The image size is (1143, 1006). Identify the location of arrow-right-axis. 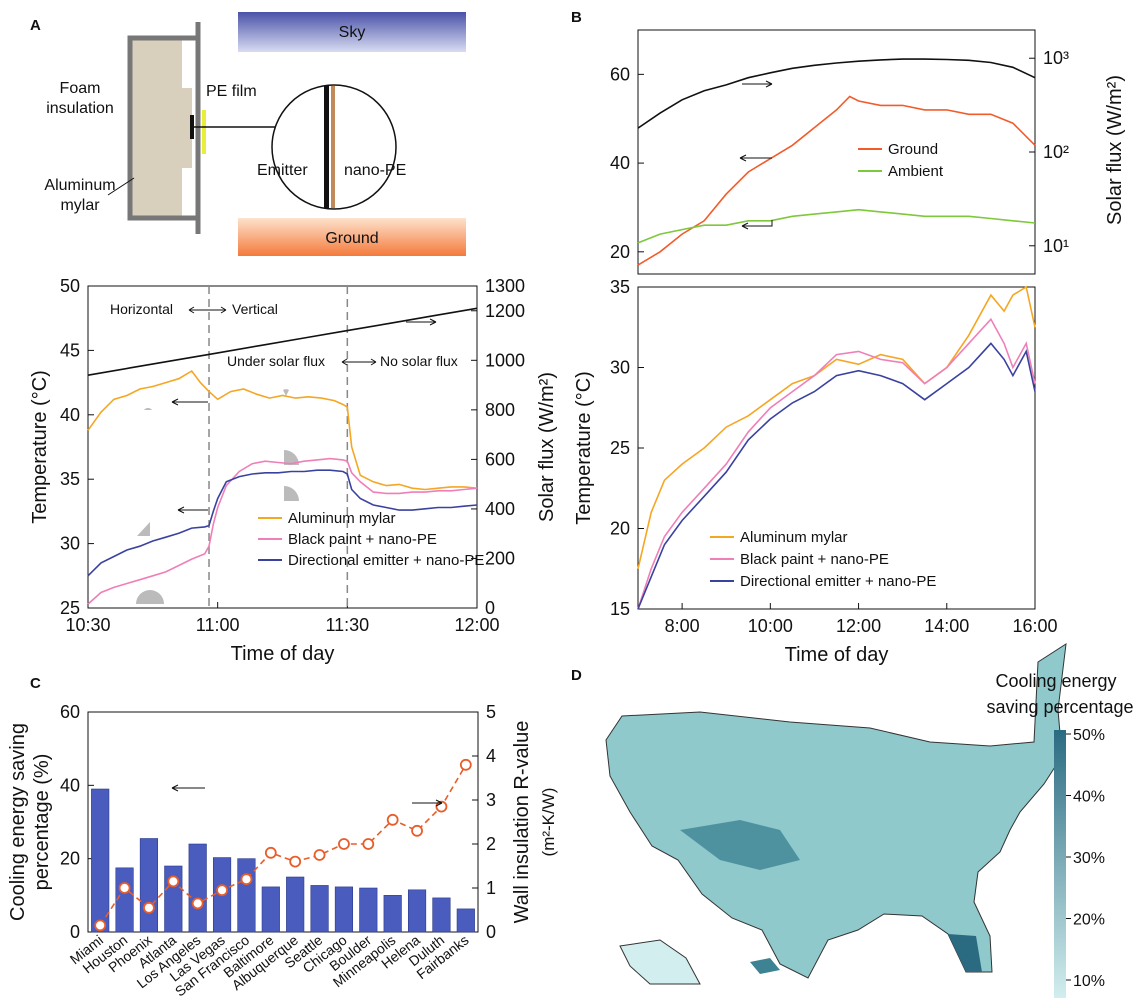
(421, 322).